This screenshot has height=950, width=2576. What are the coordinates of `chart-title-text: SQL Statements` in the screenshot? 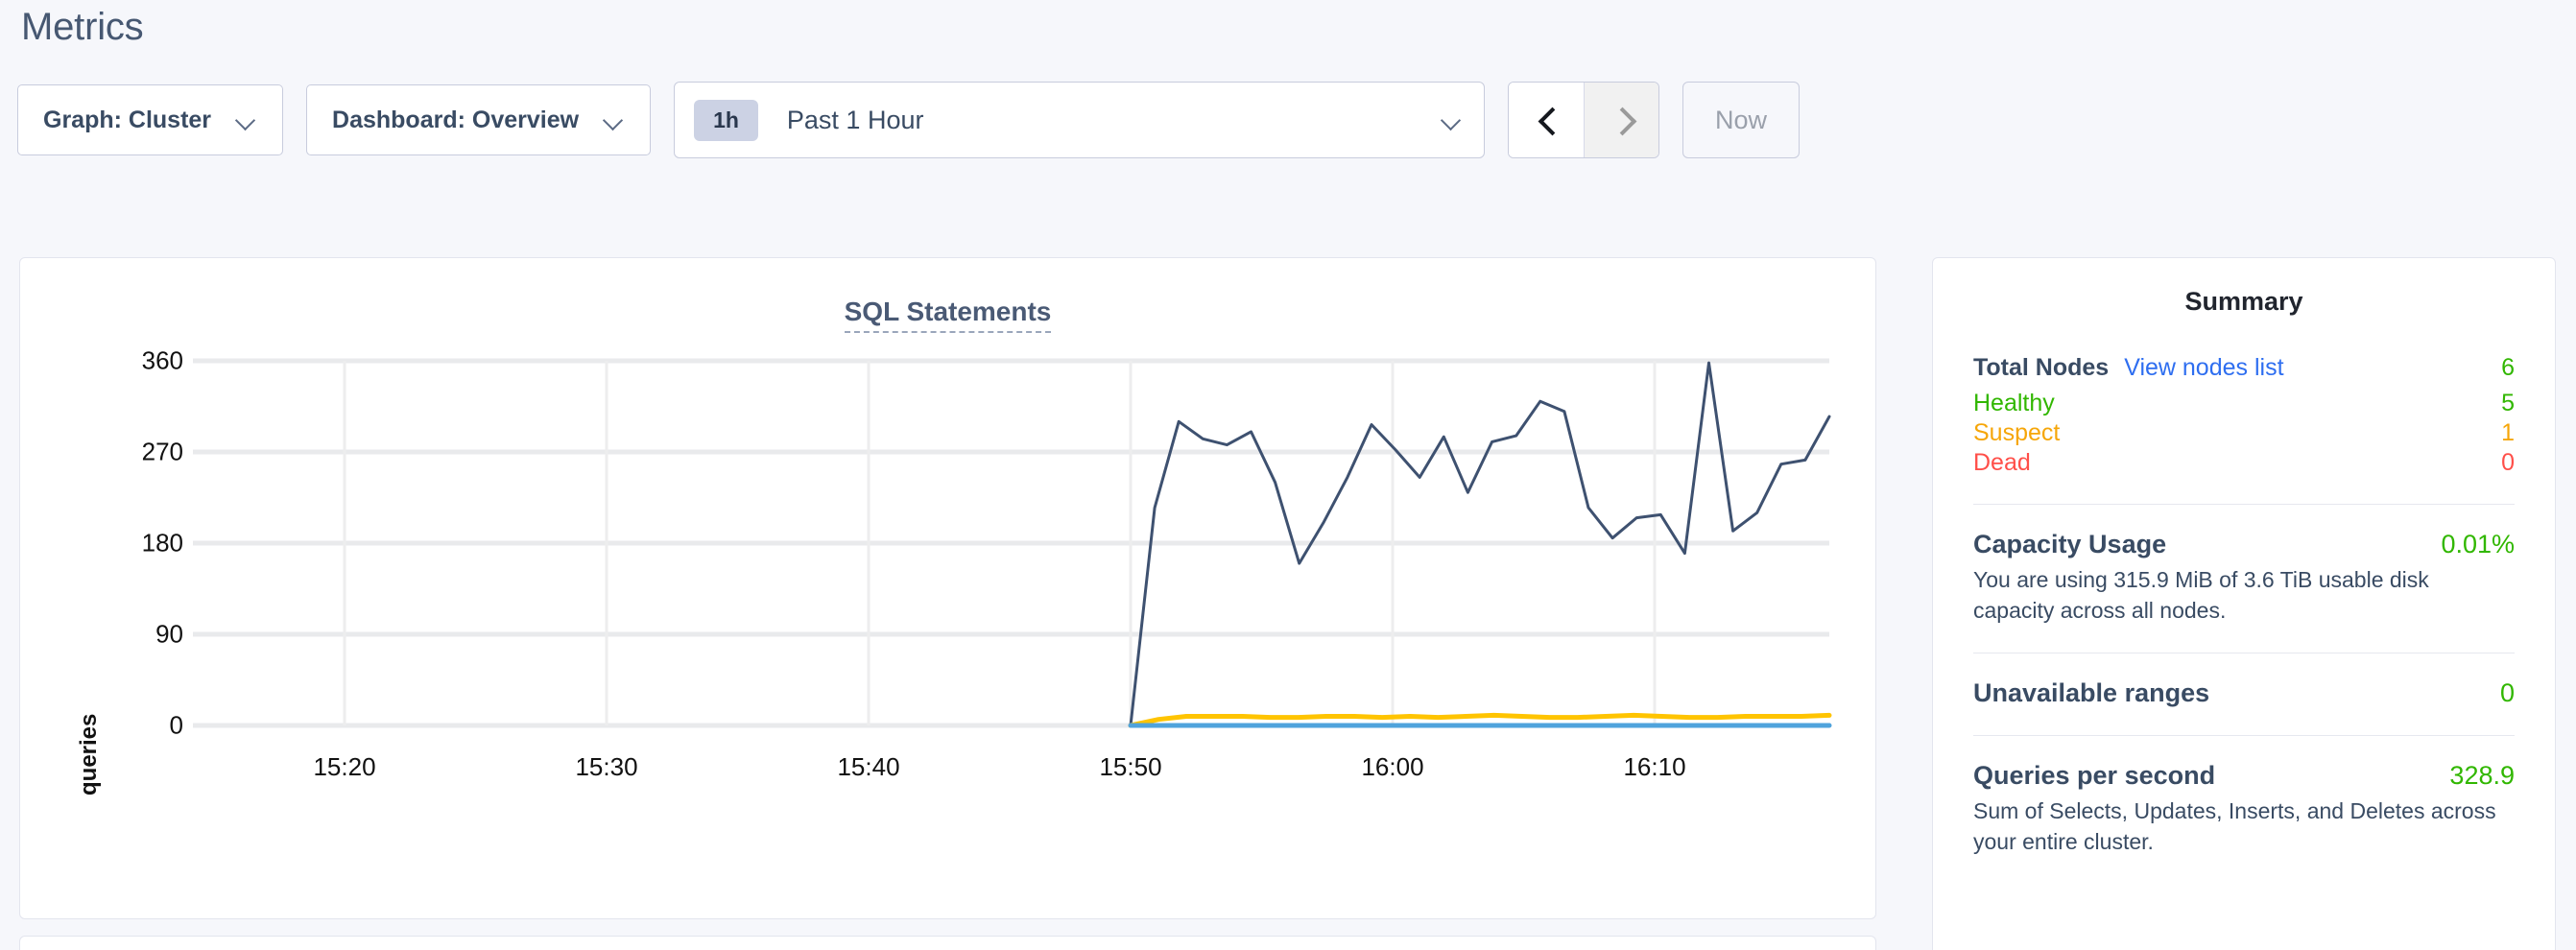 It's located at (948, 315).